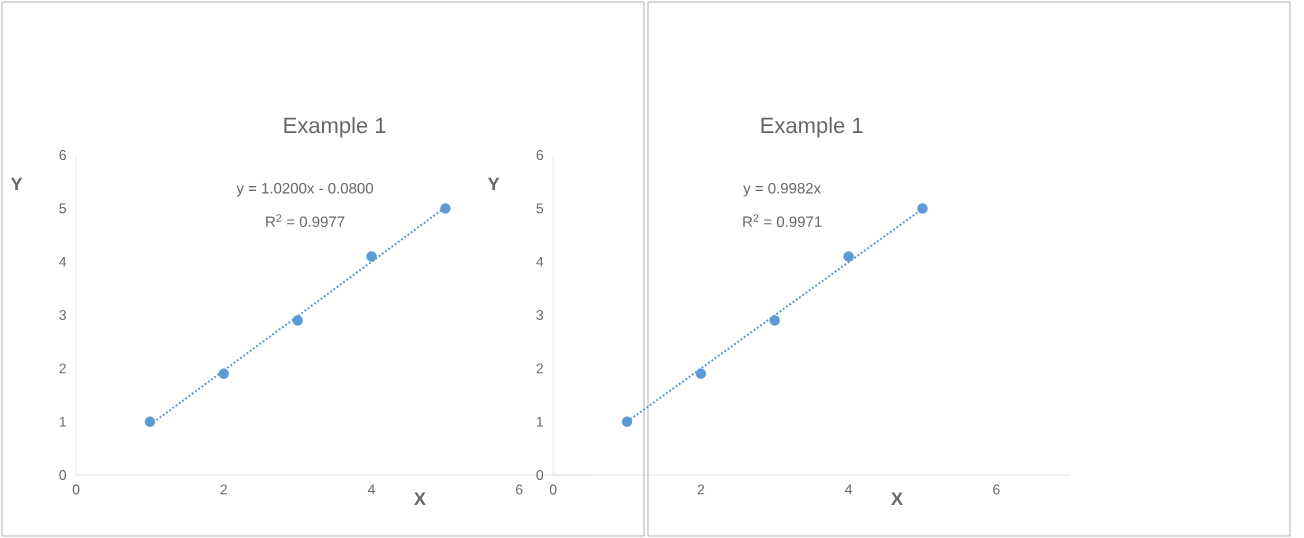 The height and width of the screenshot is (538, 1304). What do you see at coordinates (305, 189) in the screenshot?
I see `annotation: y = 1.0200x - 0.0800` at bounding box center [305, 189].